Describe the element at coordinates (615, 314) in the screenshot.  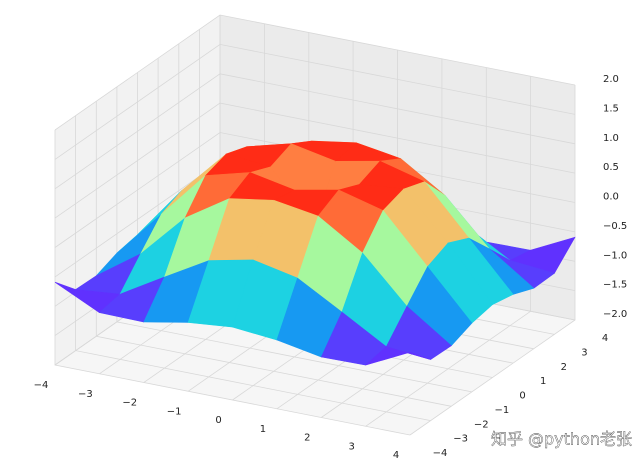
I see `z-tick-label: −2.0` at that location.